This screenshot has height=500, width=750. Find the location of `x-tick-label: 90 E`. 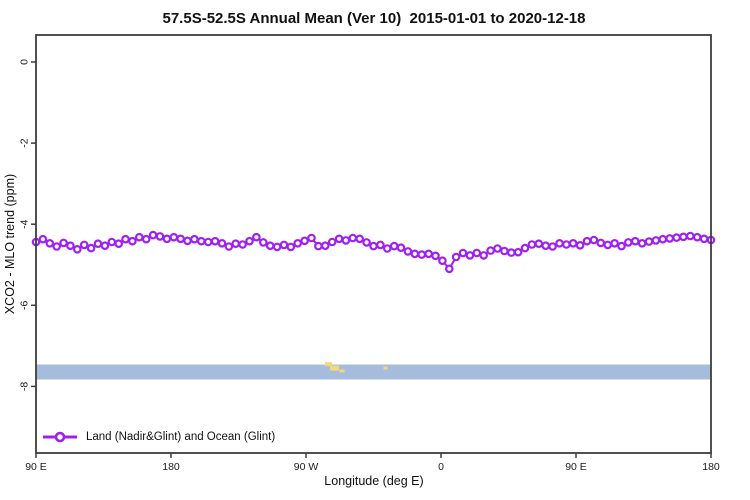

x-tick-label: 90 E is located at coordinates (576, 467).